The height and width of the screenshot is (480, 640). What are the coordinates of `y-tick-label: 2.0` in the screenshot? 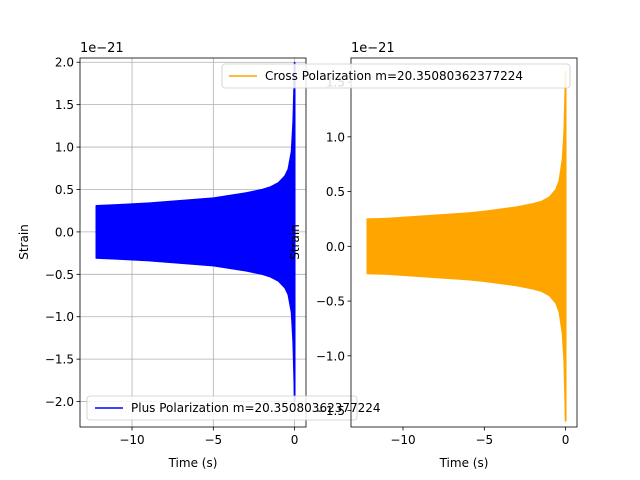 It's located at (64, 63).